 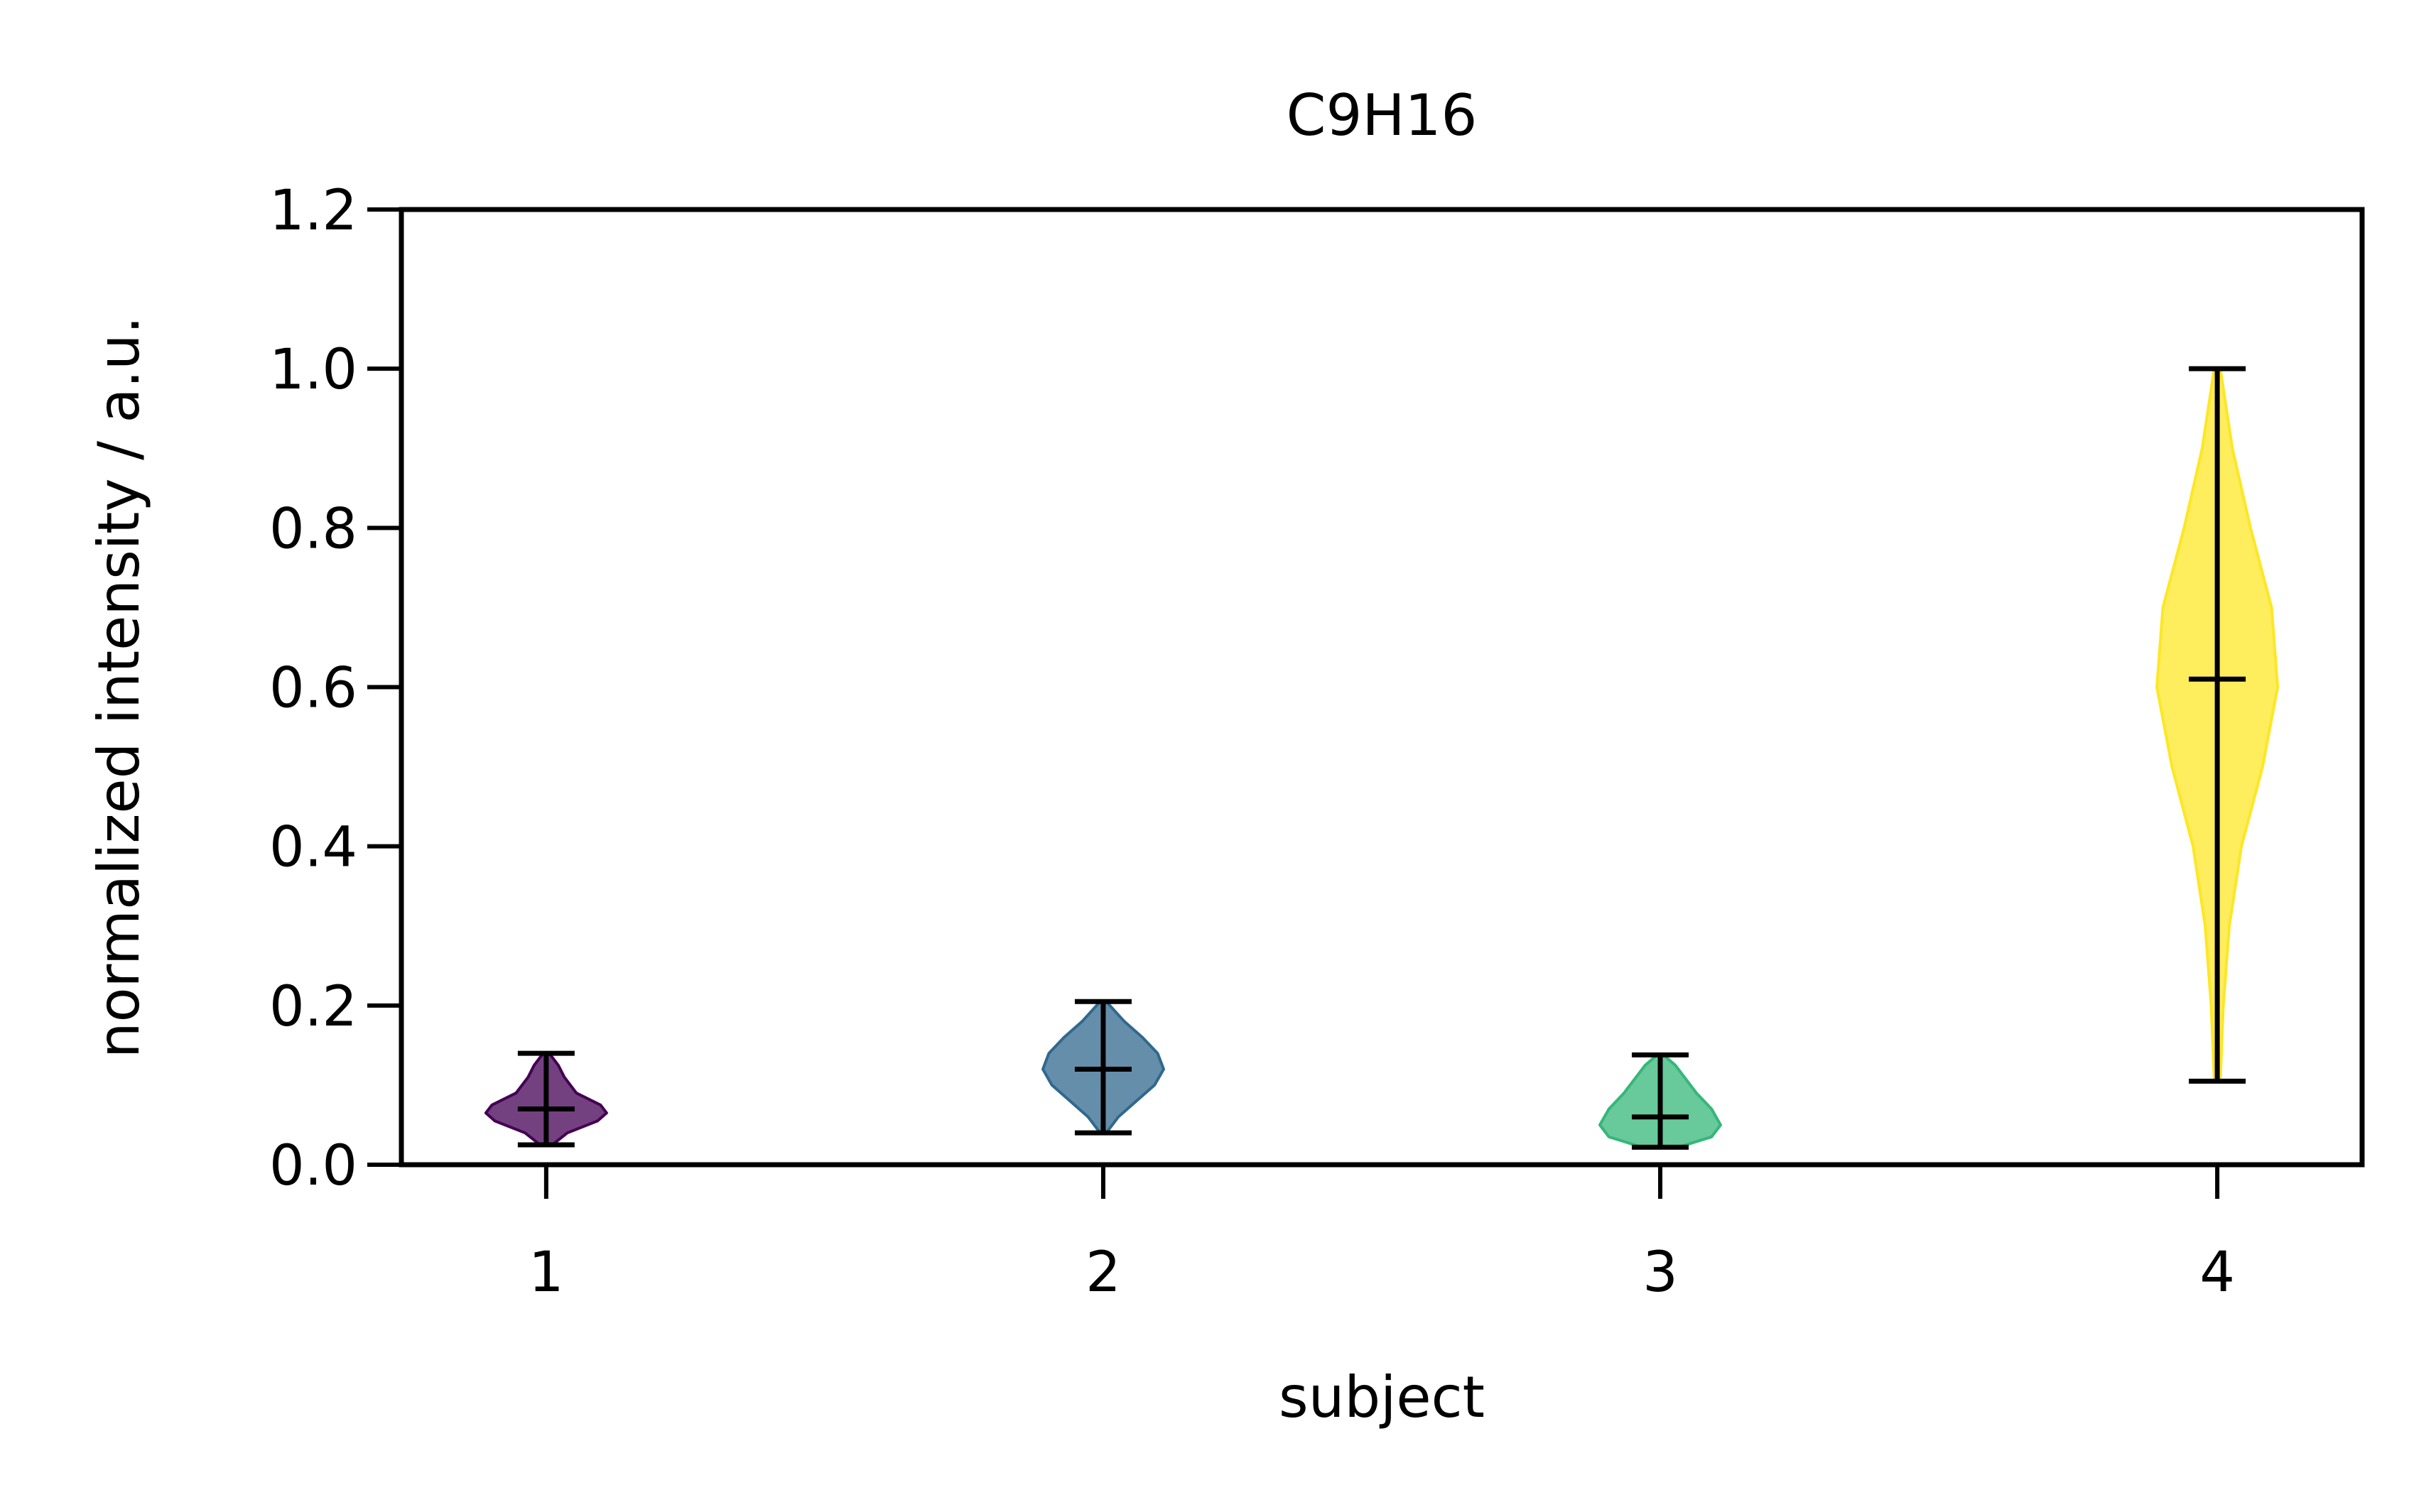 What do you see at coordinates (313, 211) in the screenshot?
I see `y-tick-label: 1.2` at bounding box center [313, 211].